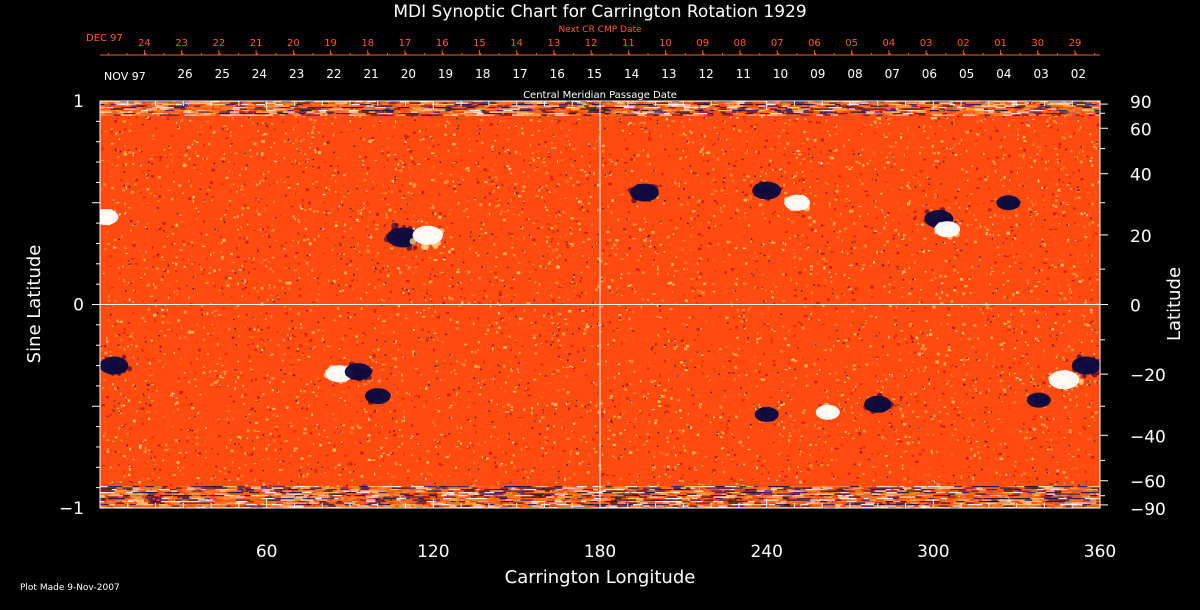 Image resolution: width=1200 pixels, height=610 pixels. What do you see at coordinates (1037, 43) in the screenshot?
I see `next-cr-tick-label: 30` at bounding box center [1037, 43].